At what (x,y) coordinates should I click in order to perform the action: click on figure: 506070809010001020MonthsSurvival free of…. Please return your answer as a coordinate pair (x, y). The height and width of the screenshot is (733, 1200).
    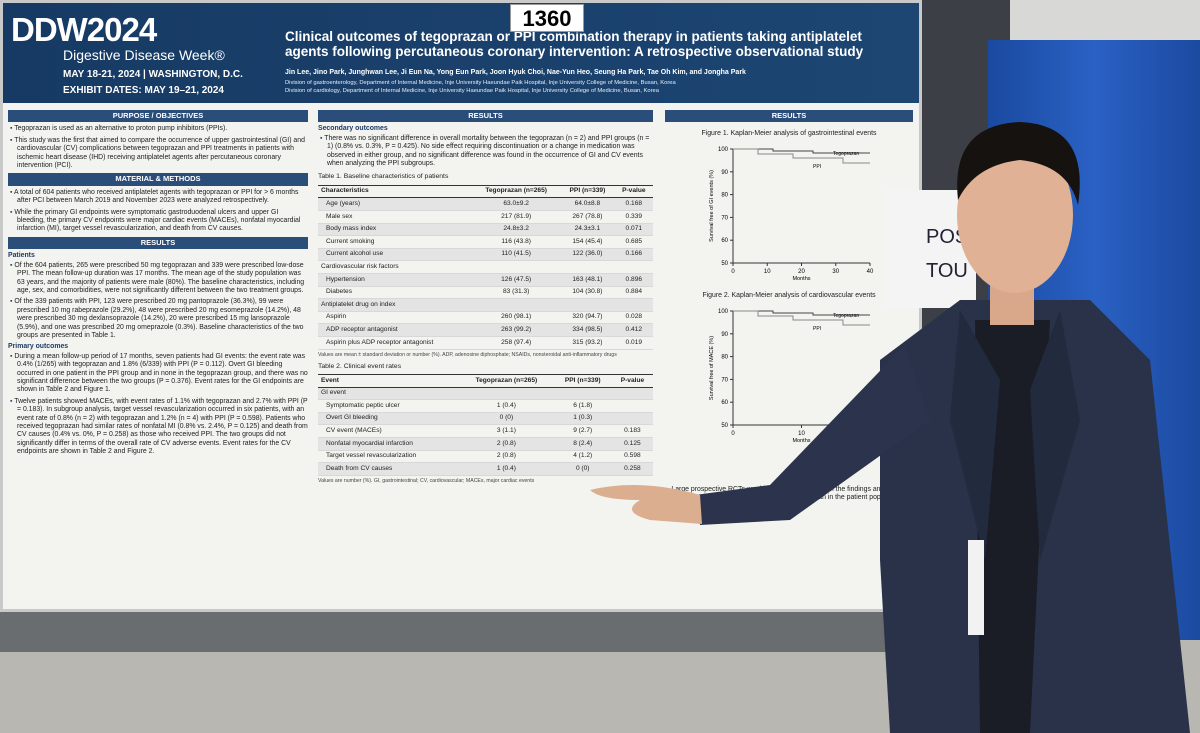
    Looking at the image, I should click on (791, 376).